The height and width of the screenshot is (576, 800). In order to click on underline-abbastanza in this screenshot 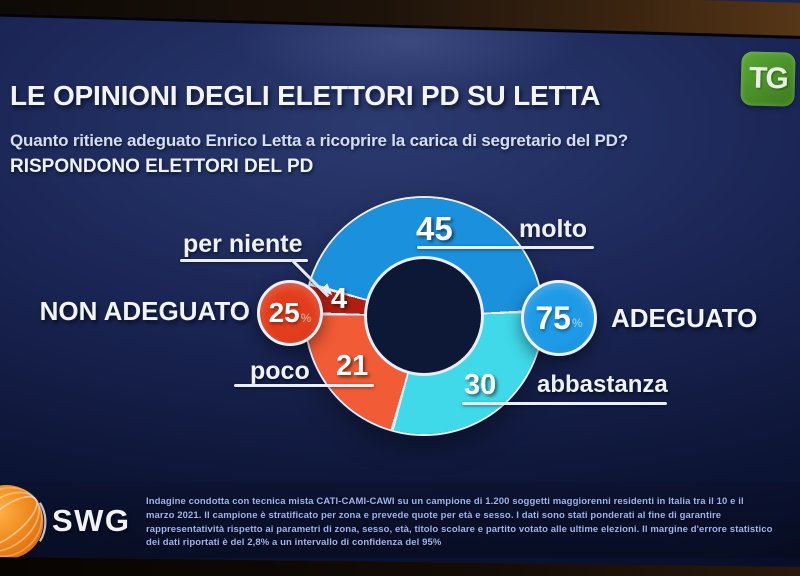, I will do `click(564, 403)`.